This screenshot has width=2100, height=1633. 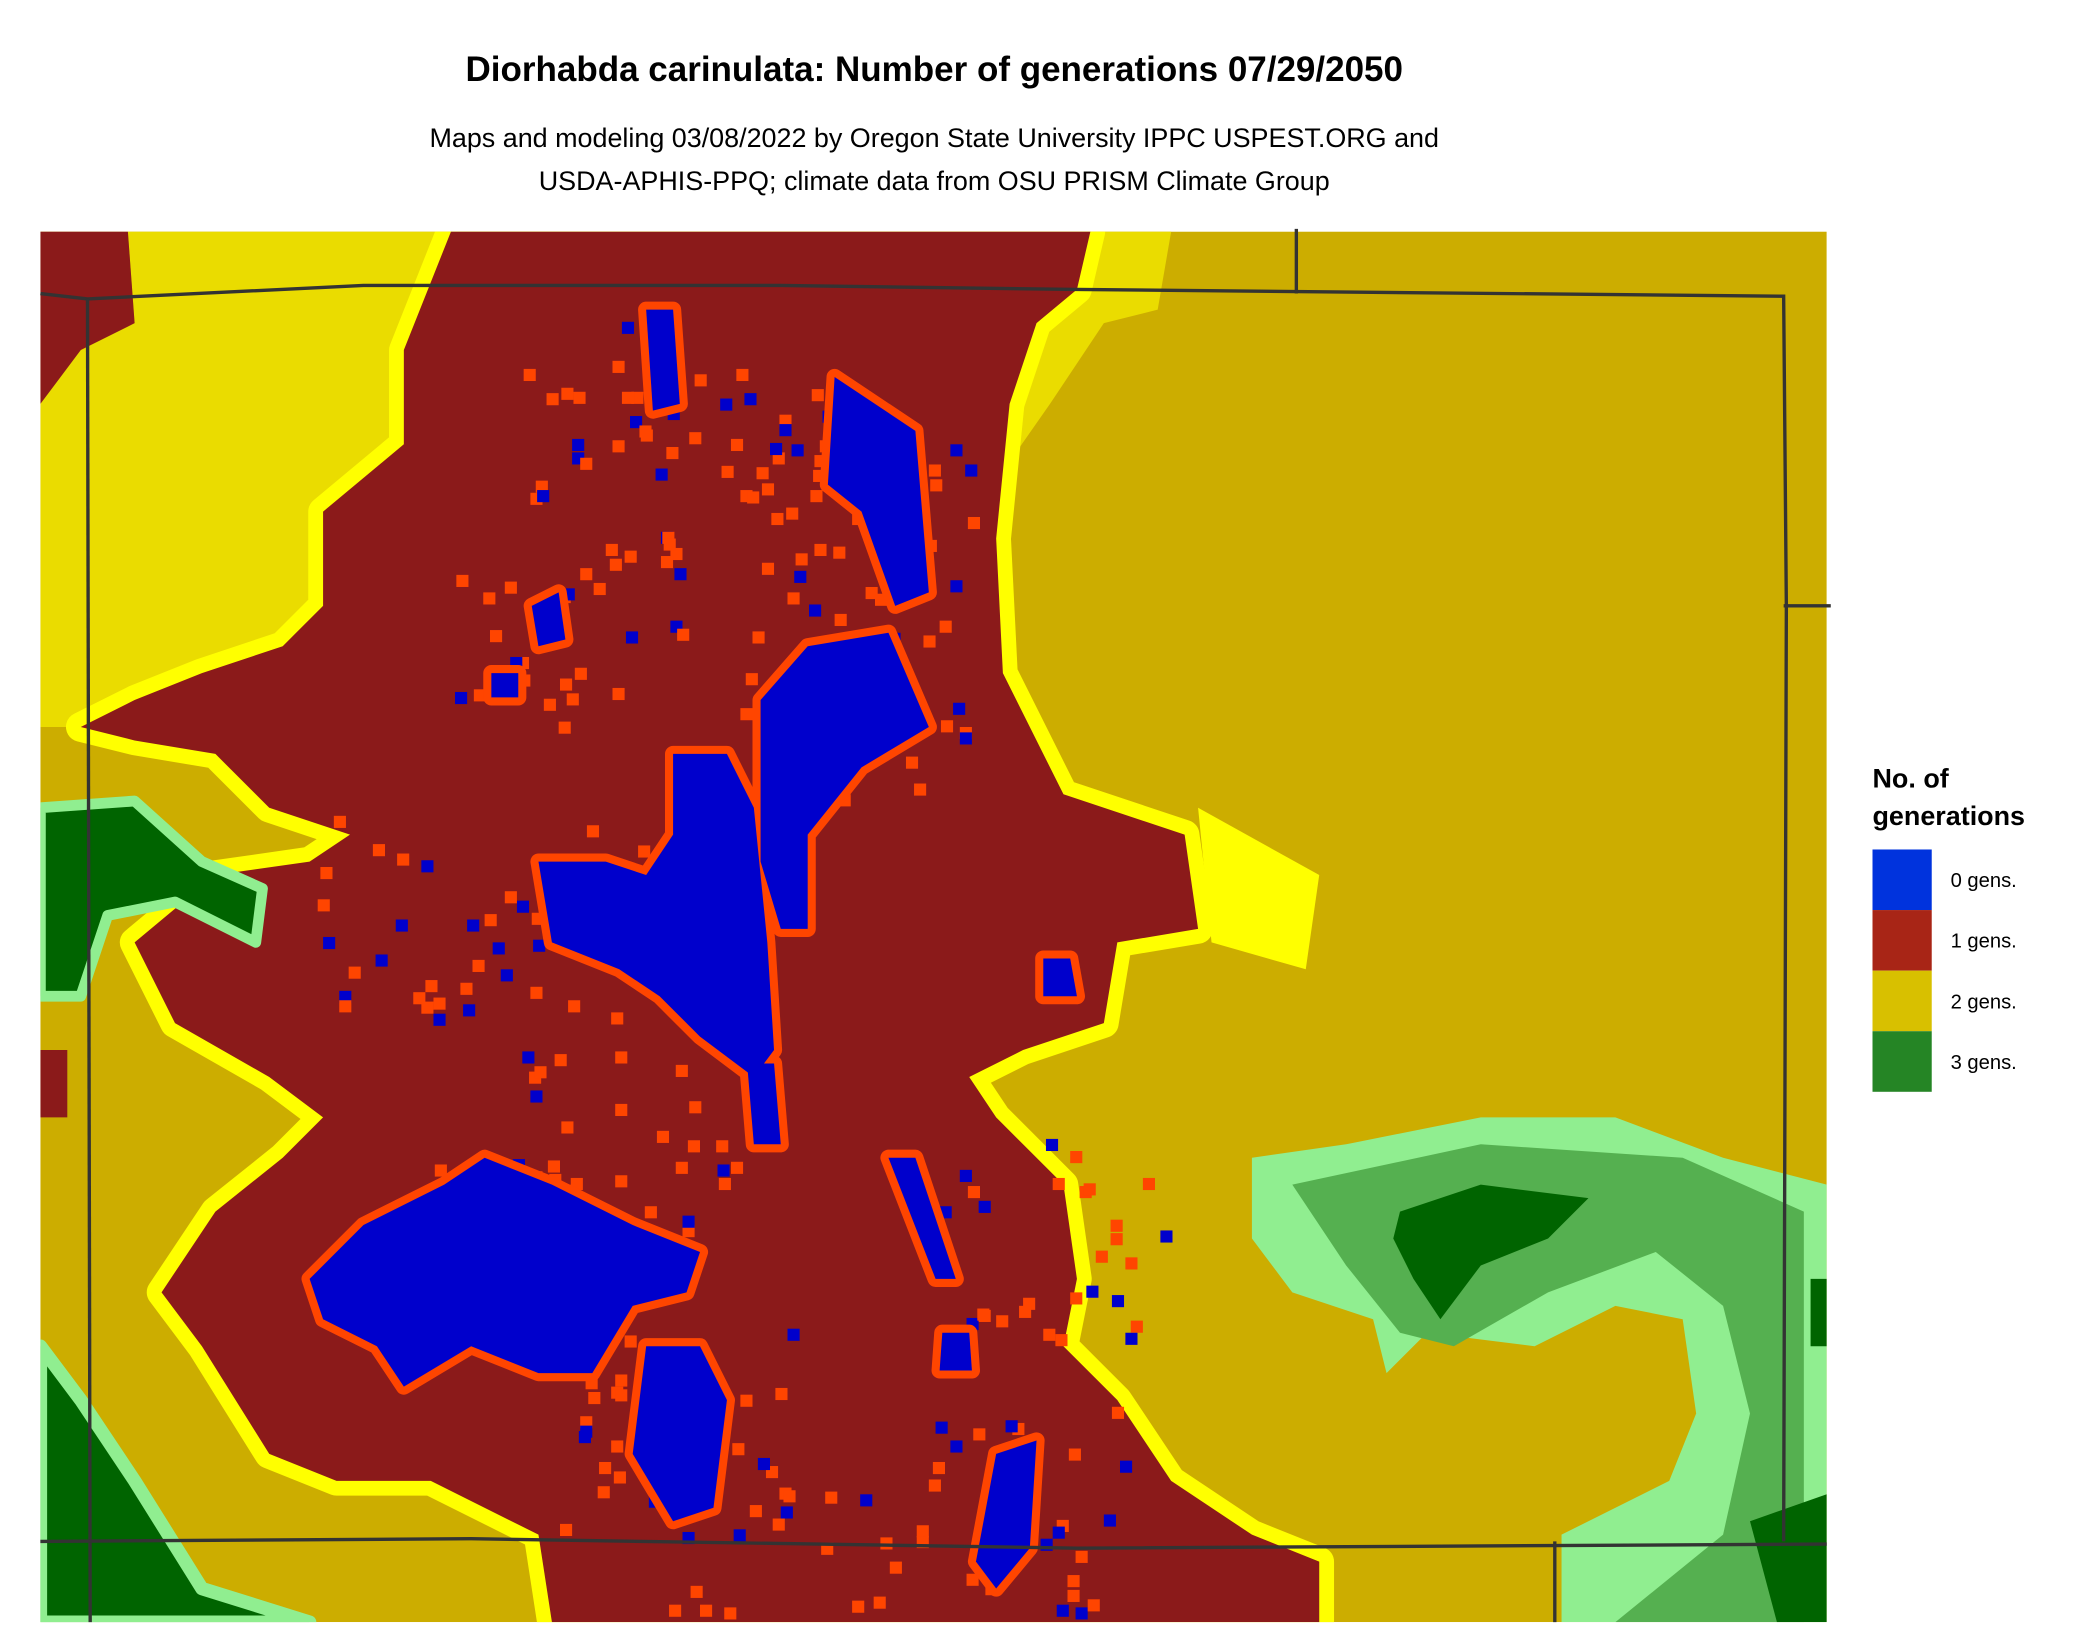 I want to click on legend-label-3-gens: 3 gens., so click(x=1984, y=1063).